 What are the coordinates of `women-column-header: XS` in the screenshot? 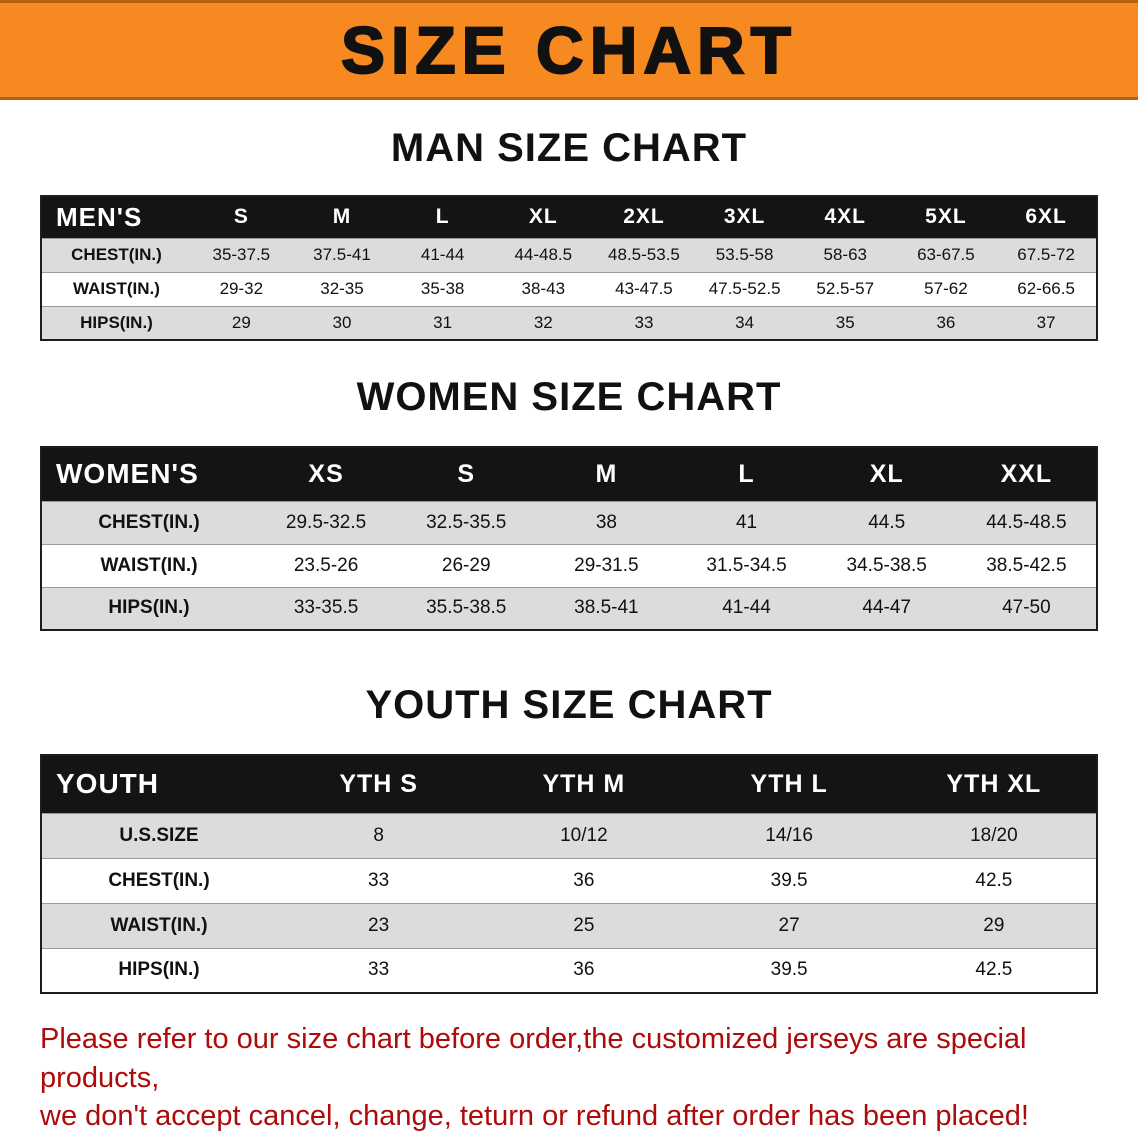 It's located at (326, 474).